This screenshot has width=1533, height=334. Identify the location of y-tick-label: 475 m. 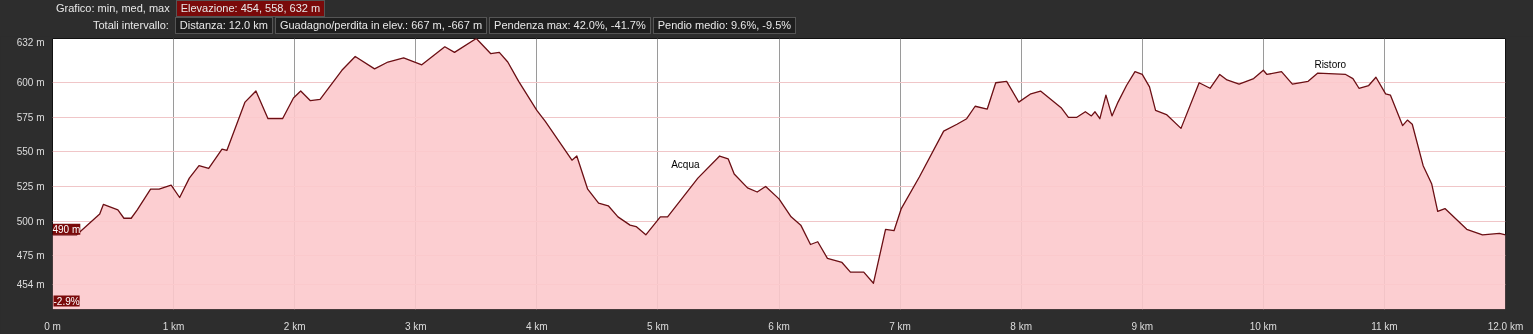
(30, 256).